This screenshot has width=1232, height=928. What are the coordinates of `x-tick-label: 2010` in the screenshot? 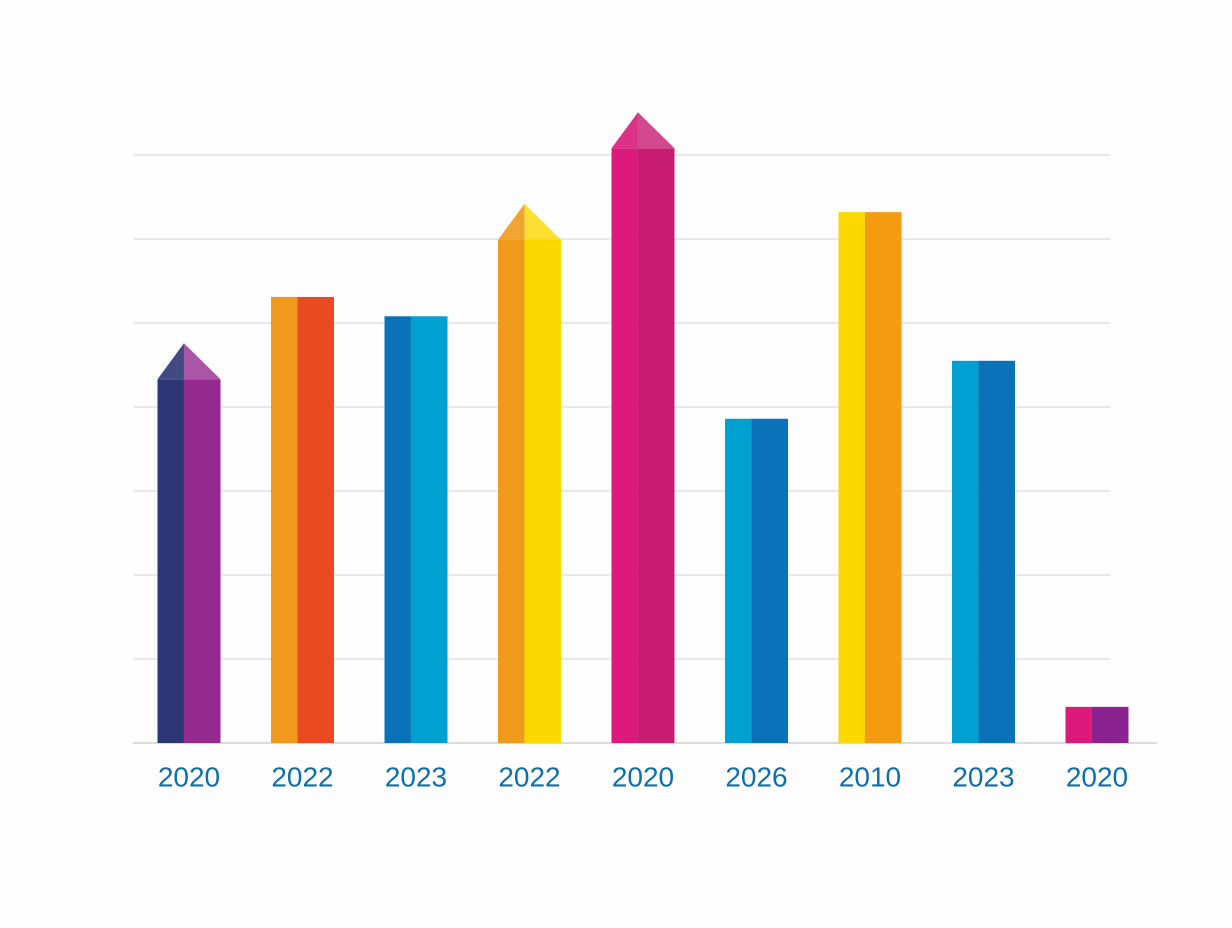 It's located at (870, 776).